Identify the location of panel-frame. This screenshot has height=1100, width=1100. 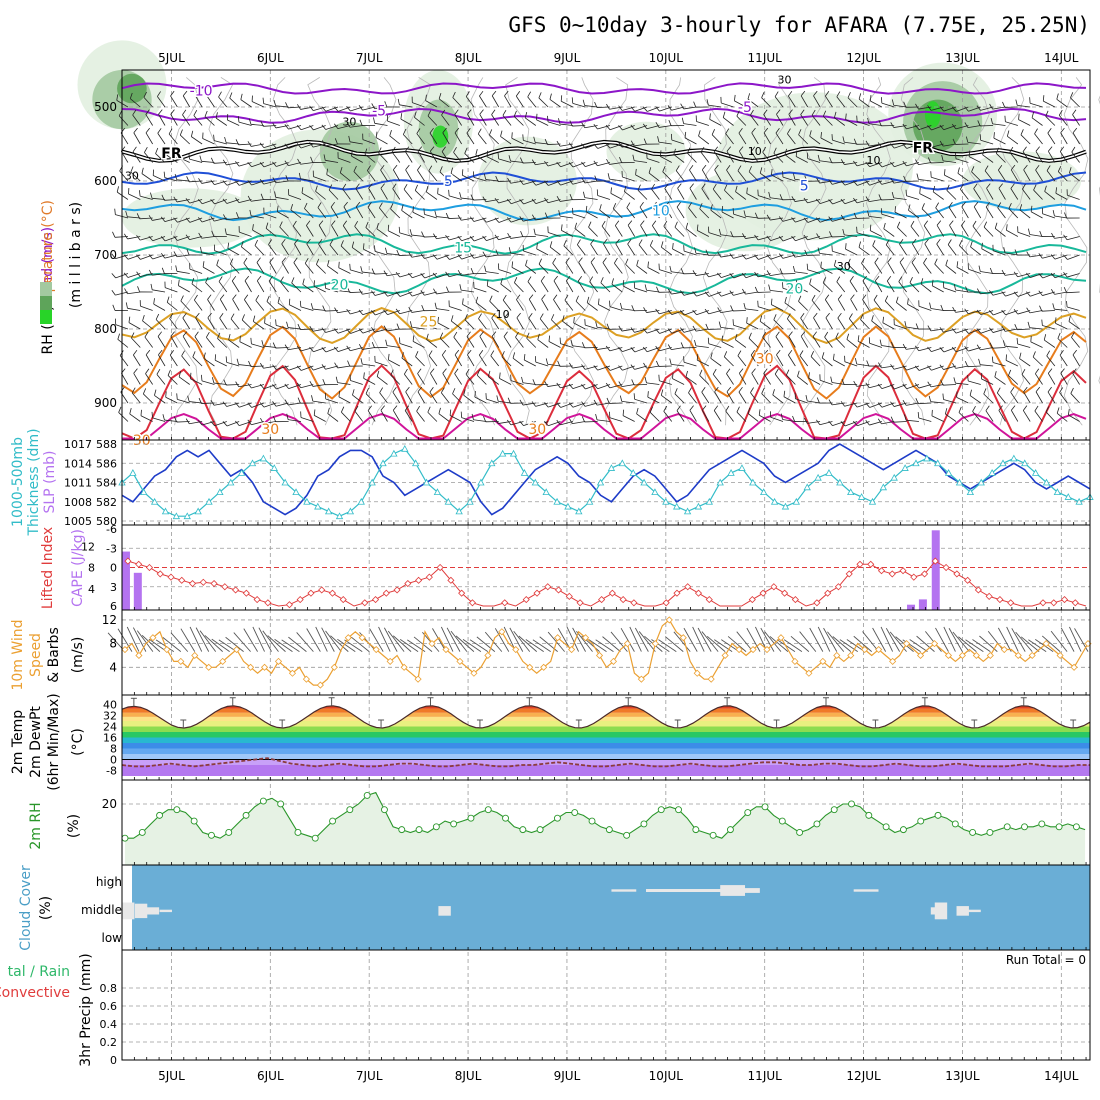
(606, 1005).